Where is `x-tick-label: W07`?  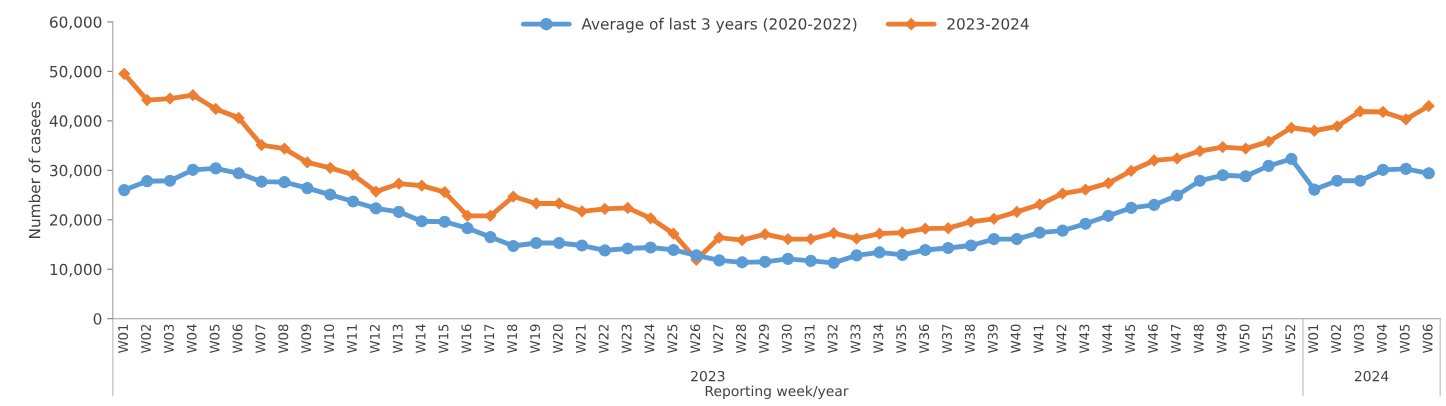
x-tick-label: W07 is located at coordinates (260, 338).